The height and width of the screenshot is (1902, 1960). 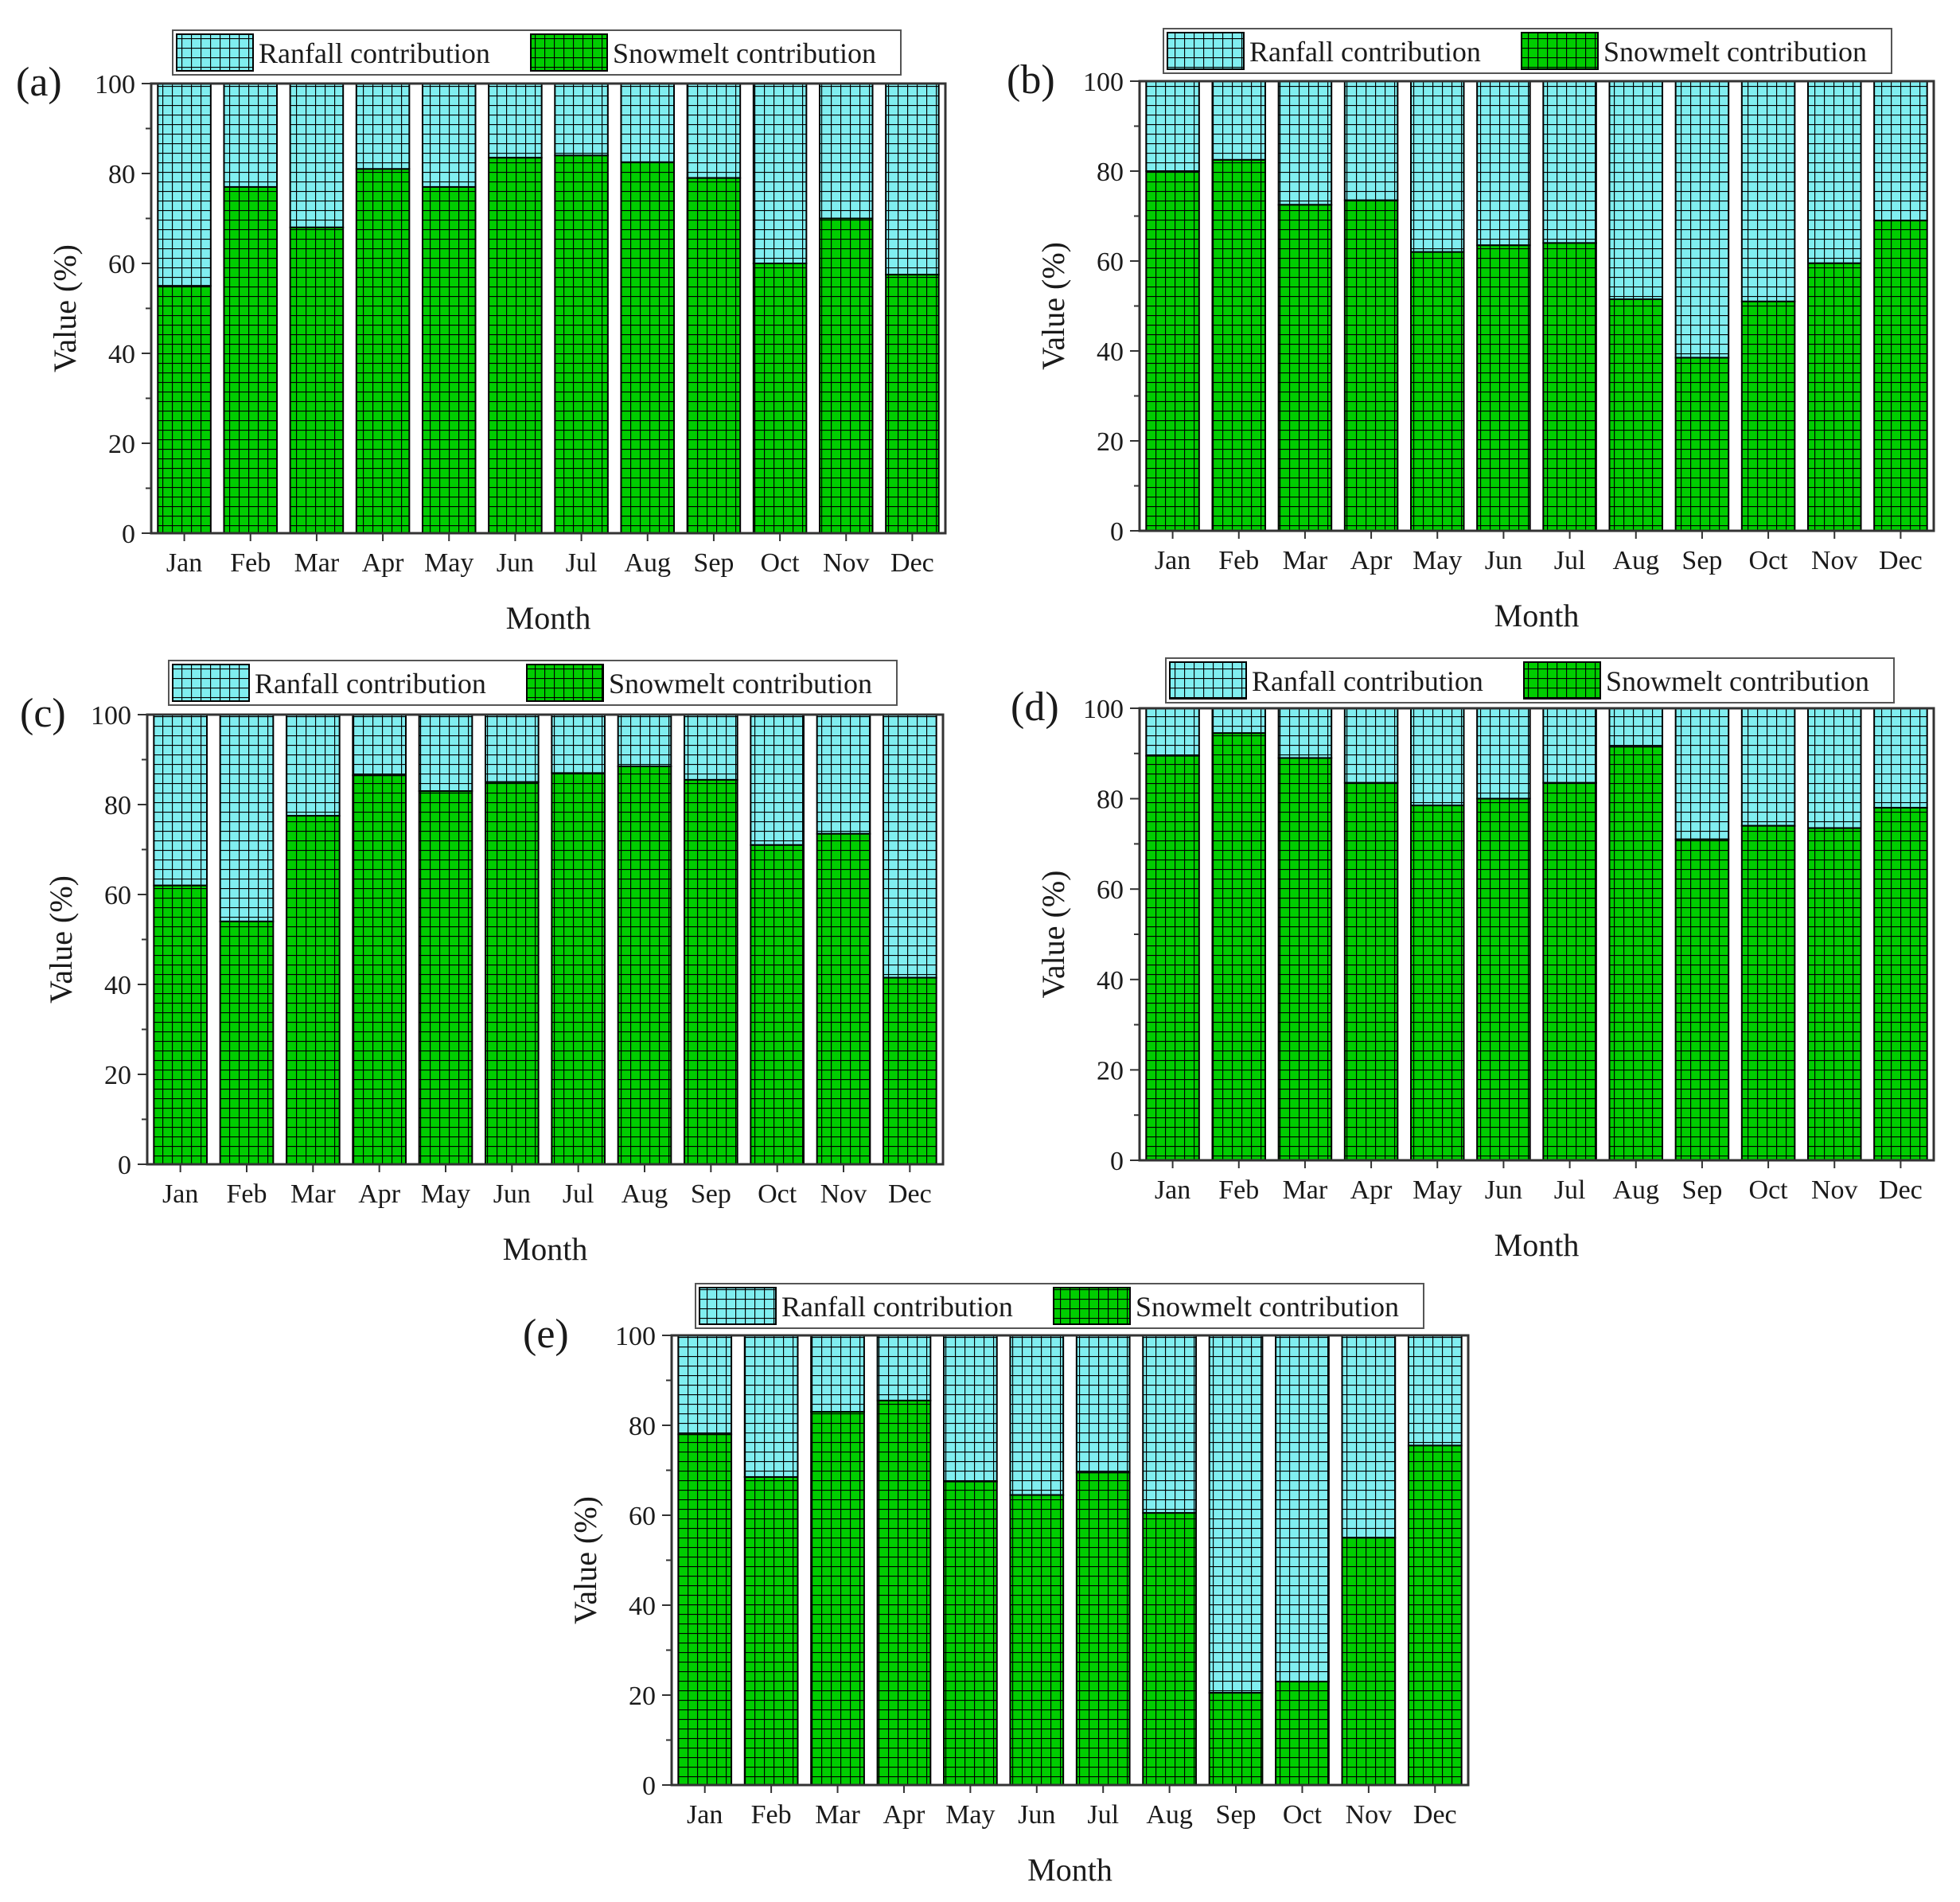 What do you see at coordinates (1267, 1307) in the screenshot?
I see `legend-label-snowmelt: Snowmelt contribution` at bounding box center [1267, 1307].